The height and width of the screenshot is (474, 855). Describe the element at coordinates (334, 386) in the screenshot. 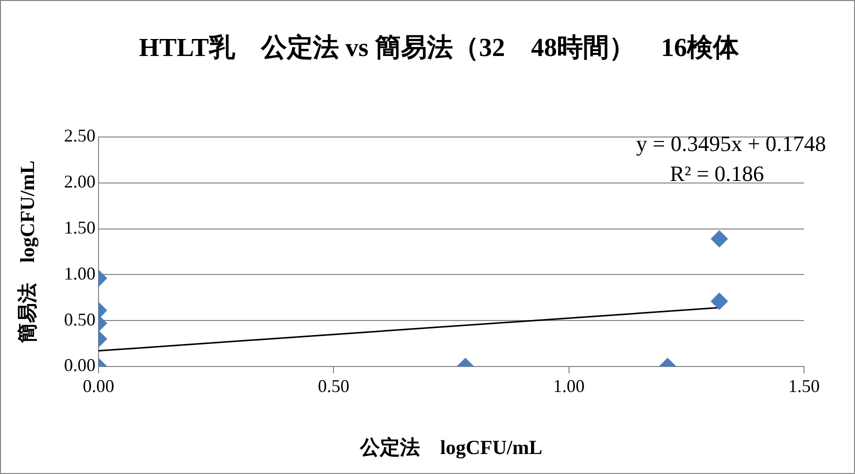

I see `x-tick-label: 0.50` at that location.